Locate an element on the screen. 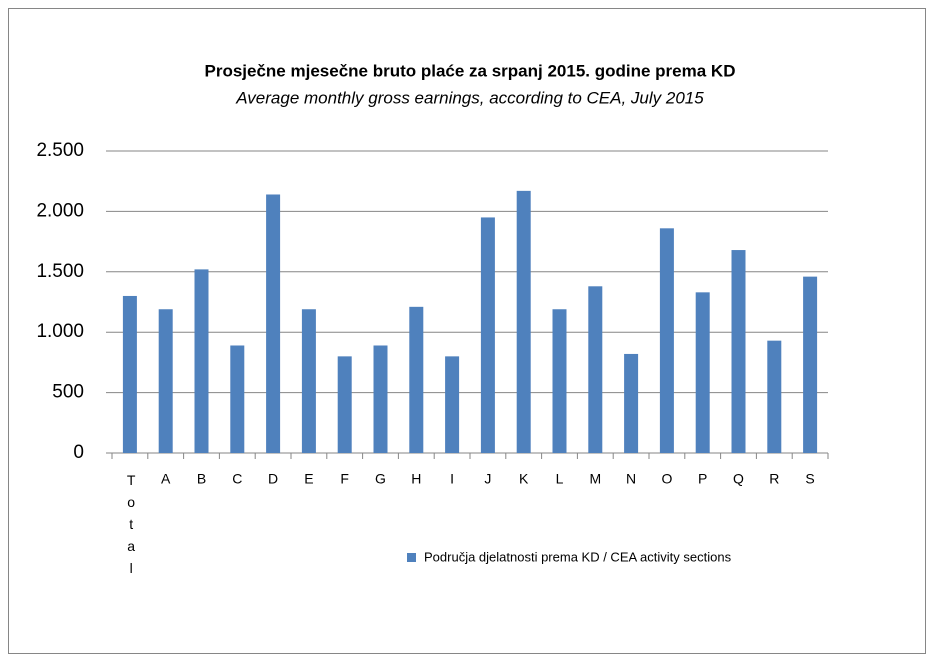 This screenshot has height=655, width=927. x-tick-label: D is located at coordinates (273, 479).